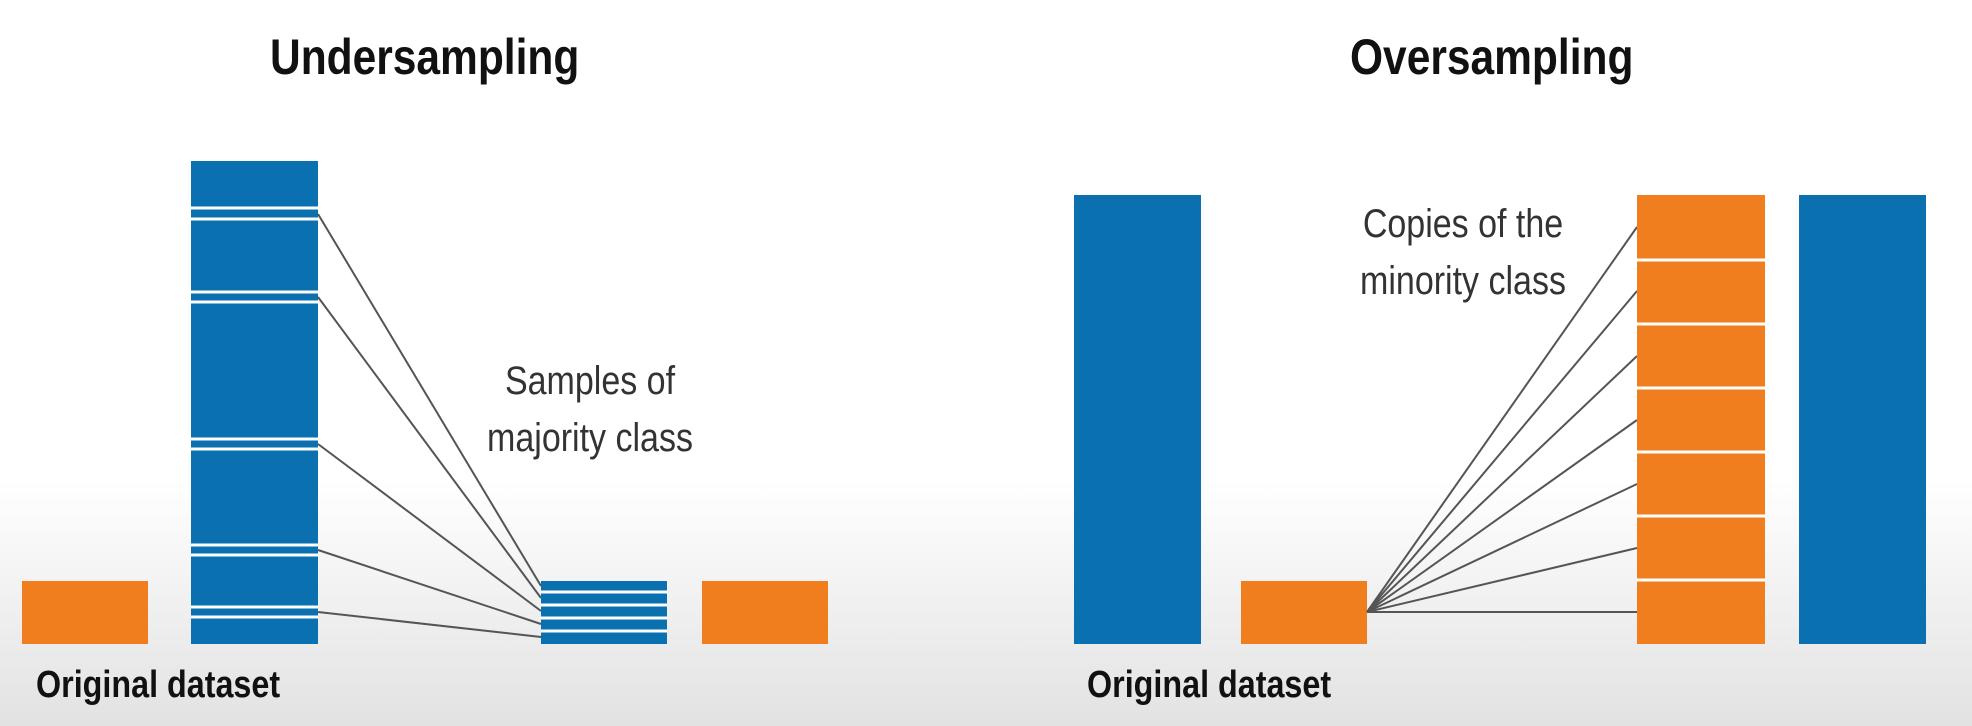  I want to click on majority-sample-markers, so click(254, 412).